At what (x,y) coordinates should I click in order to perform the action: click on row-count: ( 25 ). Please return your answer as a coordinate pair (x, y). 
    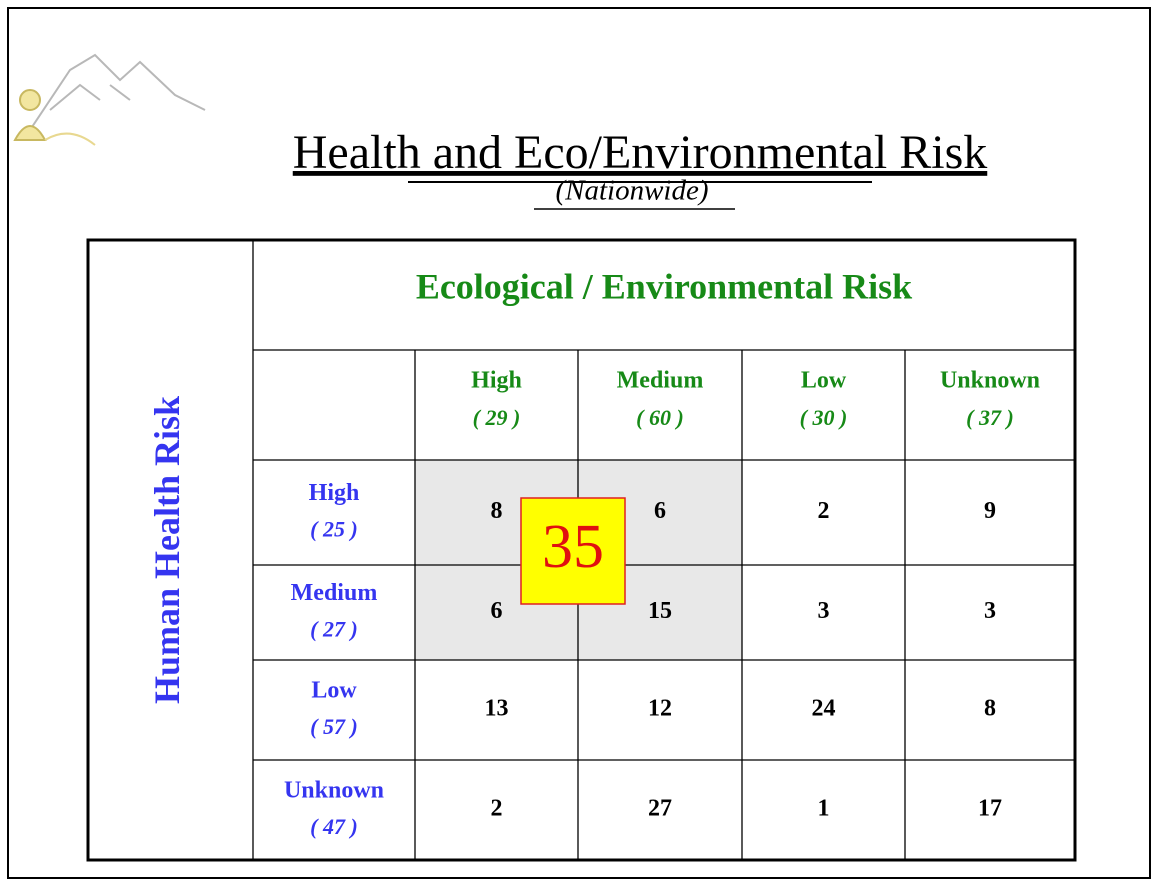
    Looking at the image, I should click on (334, 529).